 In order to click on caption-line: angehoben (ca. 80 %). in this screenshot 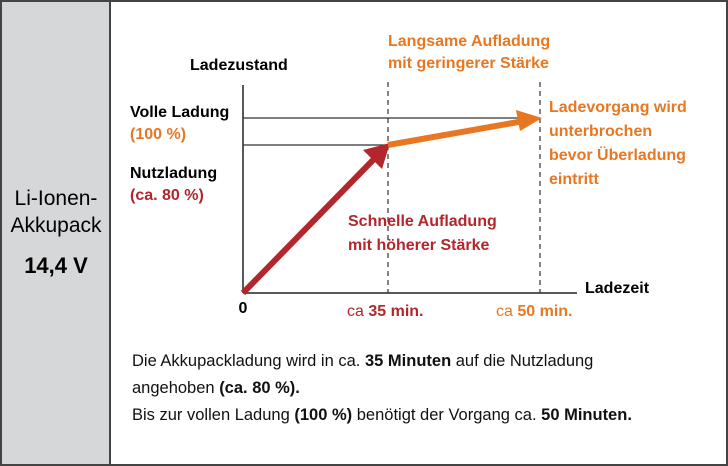, I will do `click(382, 388)`.